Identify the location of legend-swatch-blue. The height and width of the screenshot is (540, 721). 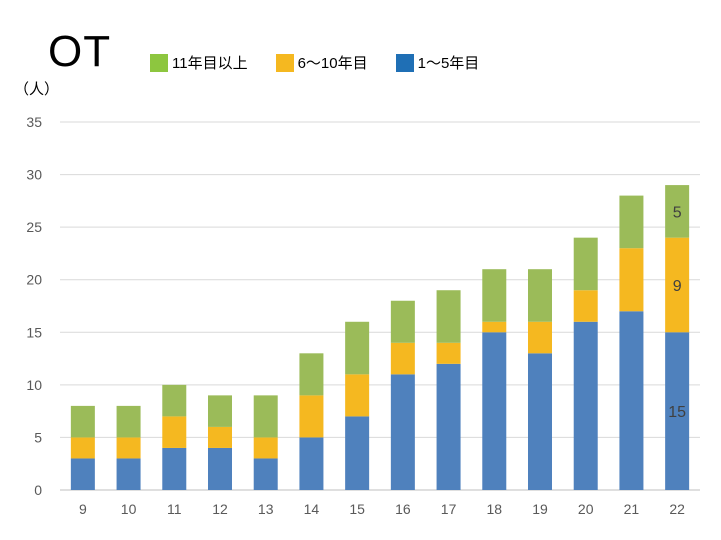
(404, 62).